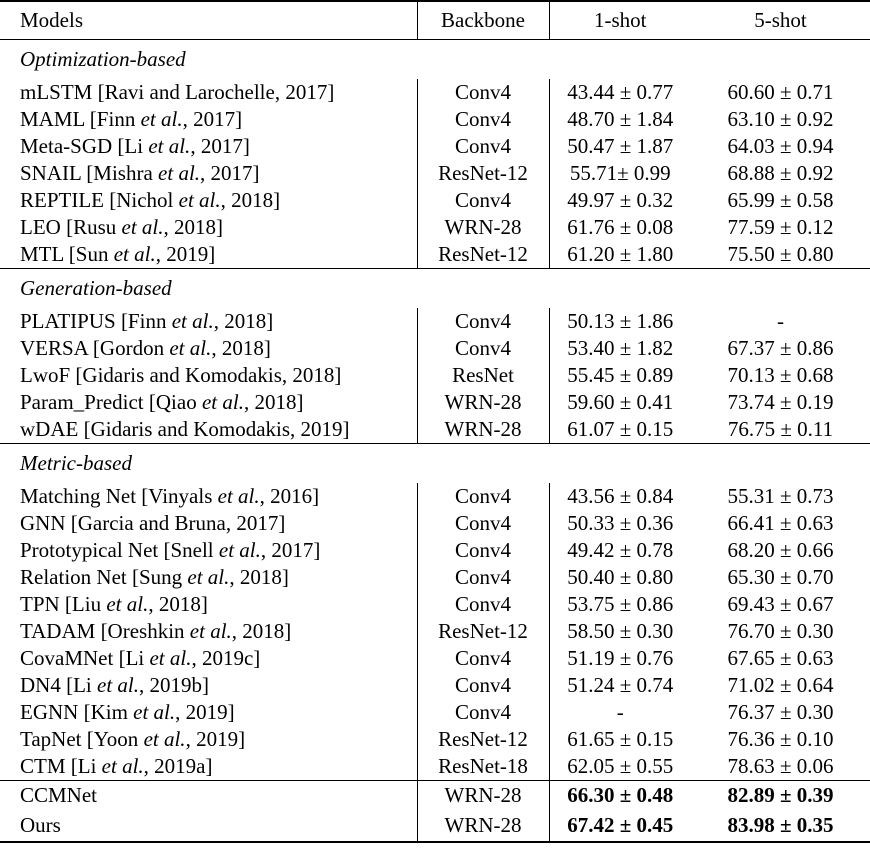  Describe the element at coordinates (780, 549) in the screenshot. I see `five-shot-value: 68.20 ± 0.66` at that location.